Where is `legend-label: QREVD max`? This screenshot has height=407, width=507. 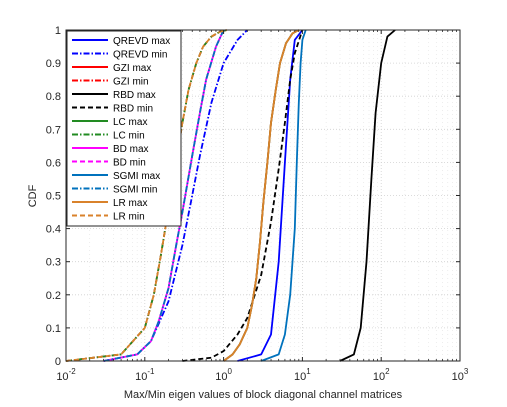 legend-label: QREVD max is located at coordinates (141, 41).